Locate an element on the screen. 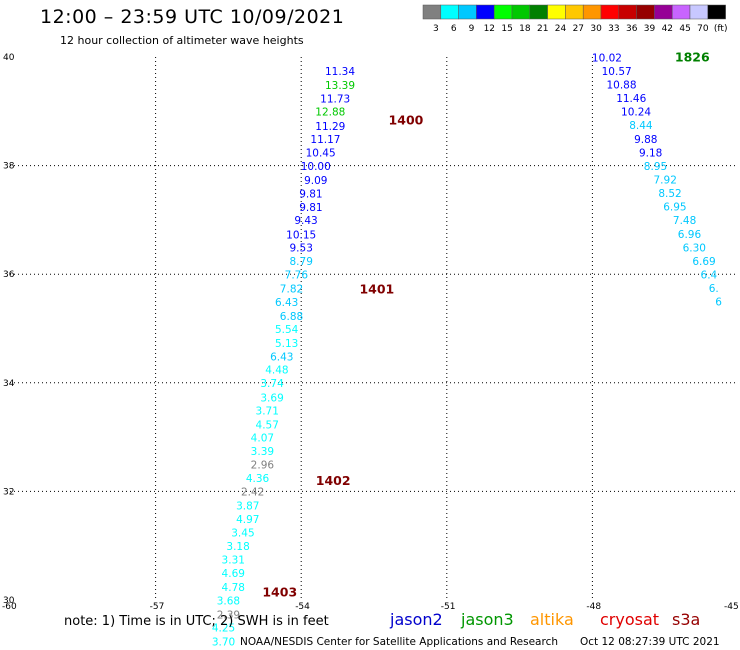 This screenshot has width=740, height=650. wave-height-value: 3.45 is located at coordinates (242, 533).